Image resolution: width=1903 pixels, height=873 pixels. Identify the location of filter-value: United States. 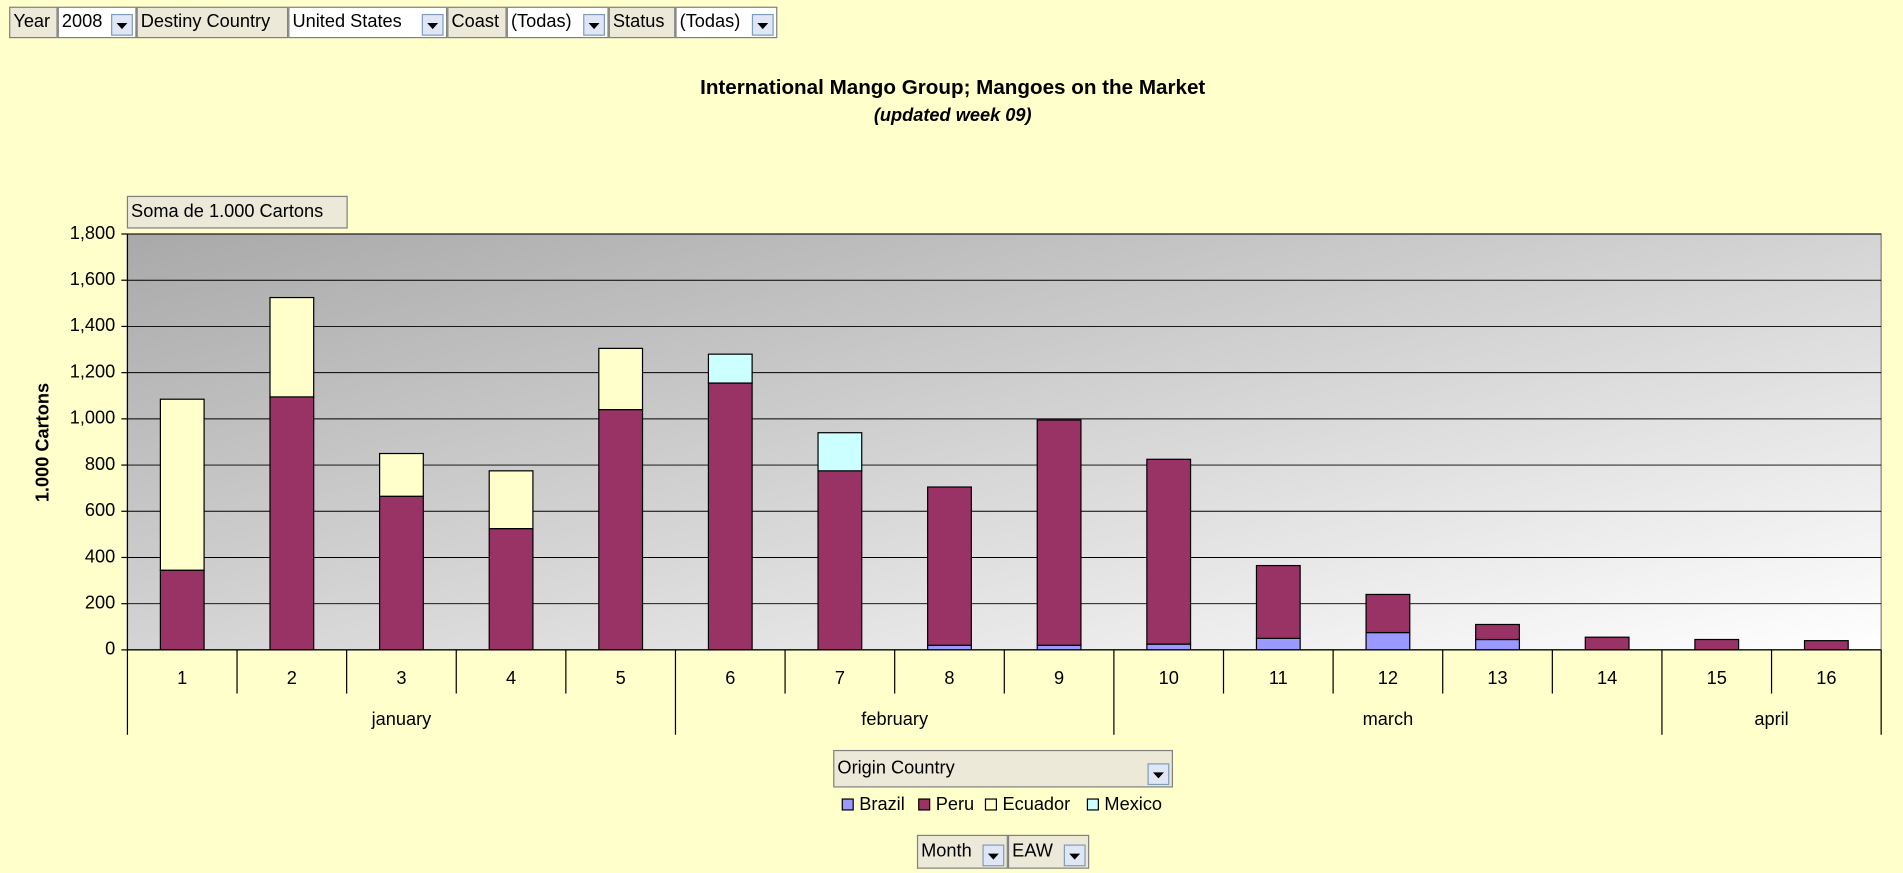
(346, 21).